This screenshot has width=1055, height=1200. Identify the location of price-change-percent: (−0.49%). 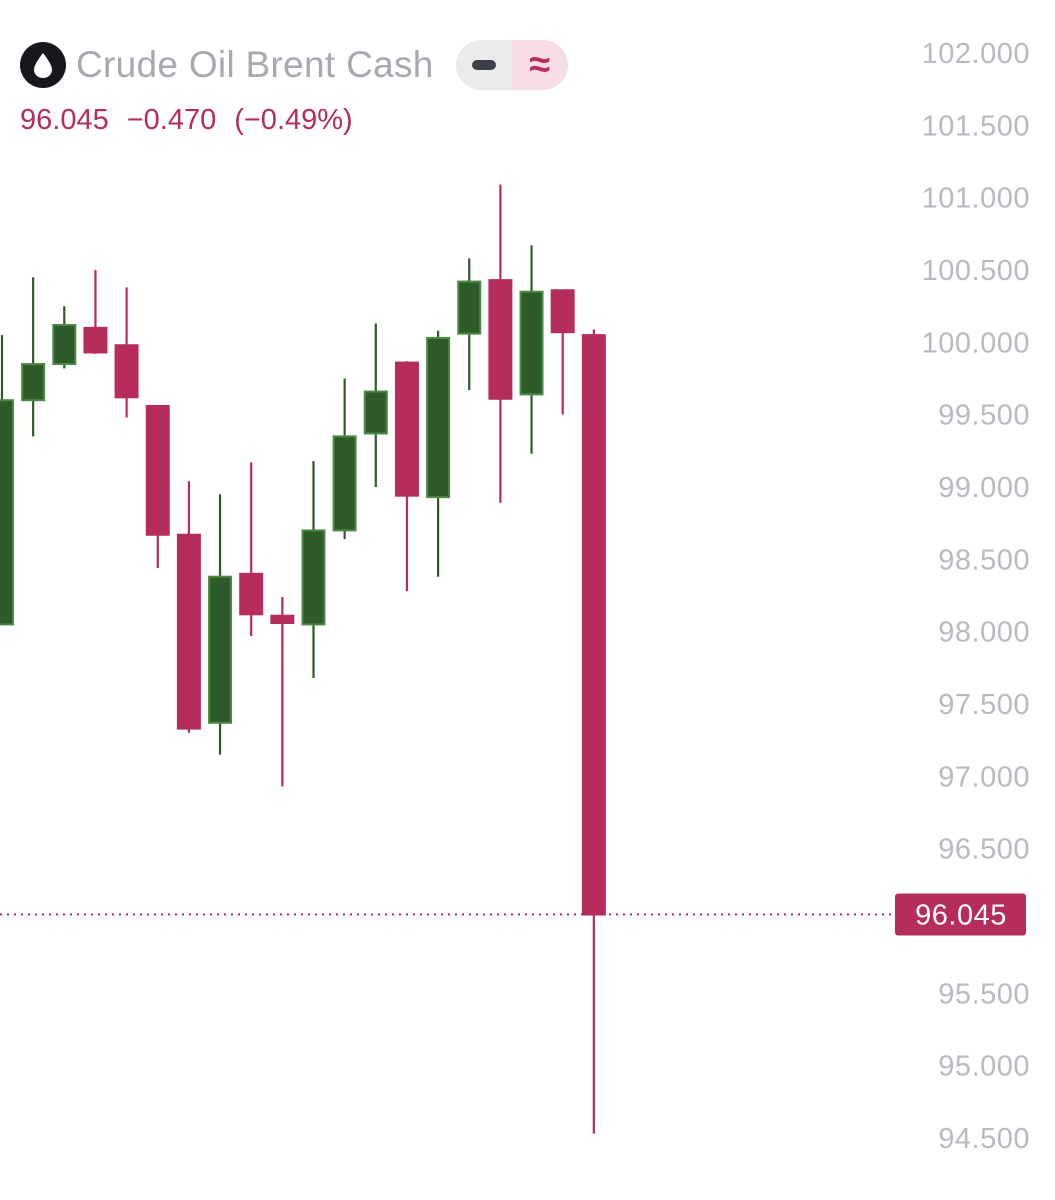
(293, 120).